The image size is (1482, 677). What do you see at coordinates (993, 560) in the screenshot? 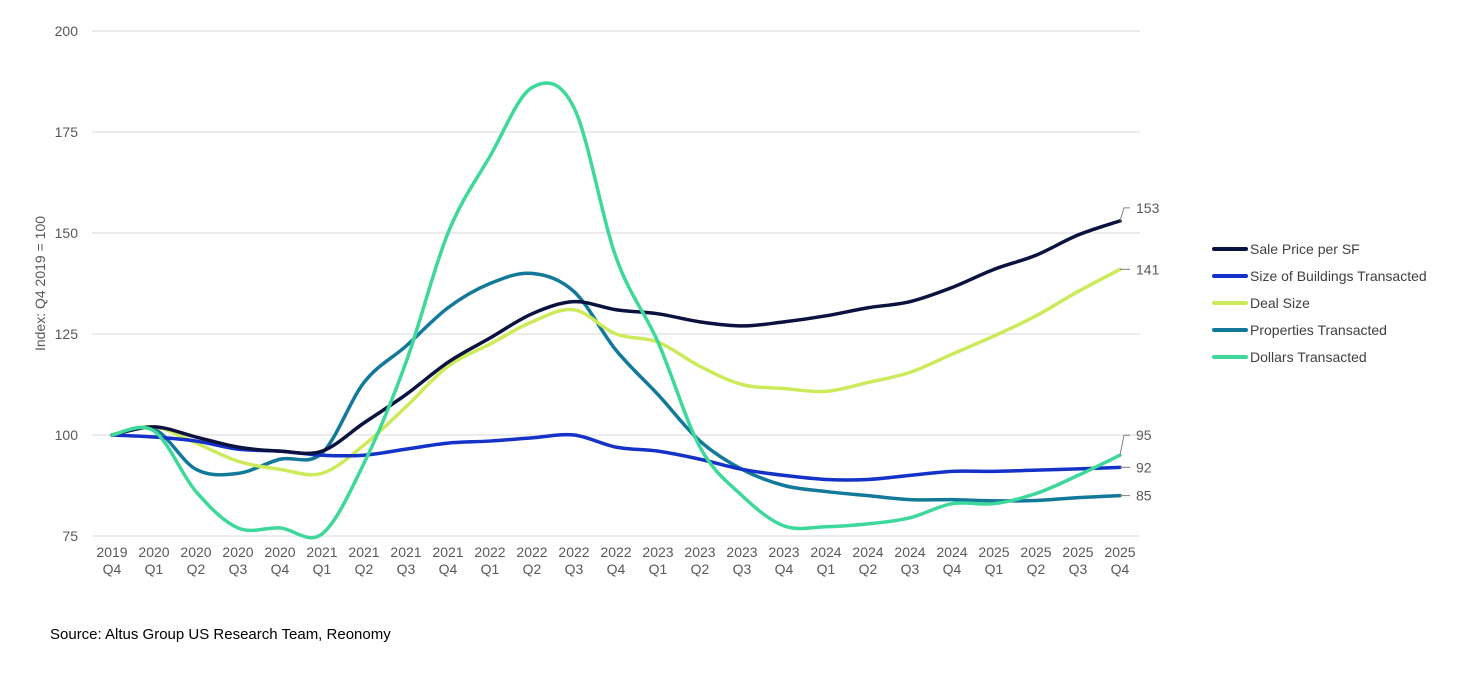
I see `x-tick-label: 2025 Q1` at bounding box center [993, 560].